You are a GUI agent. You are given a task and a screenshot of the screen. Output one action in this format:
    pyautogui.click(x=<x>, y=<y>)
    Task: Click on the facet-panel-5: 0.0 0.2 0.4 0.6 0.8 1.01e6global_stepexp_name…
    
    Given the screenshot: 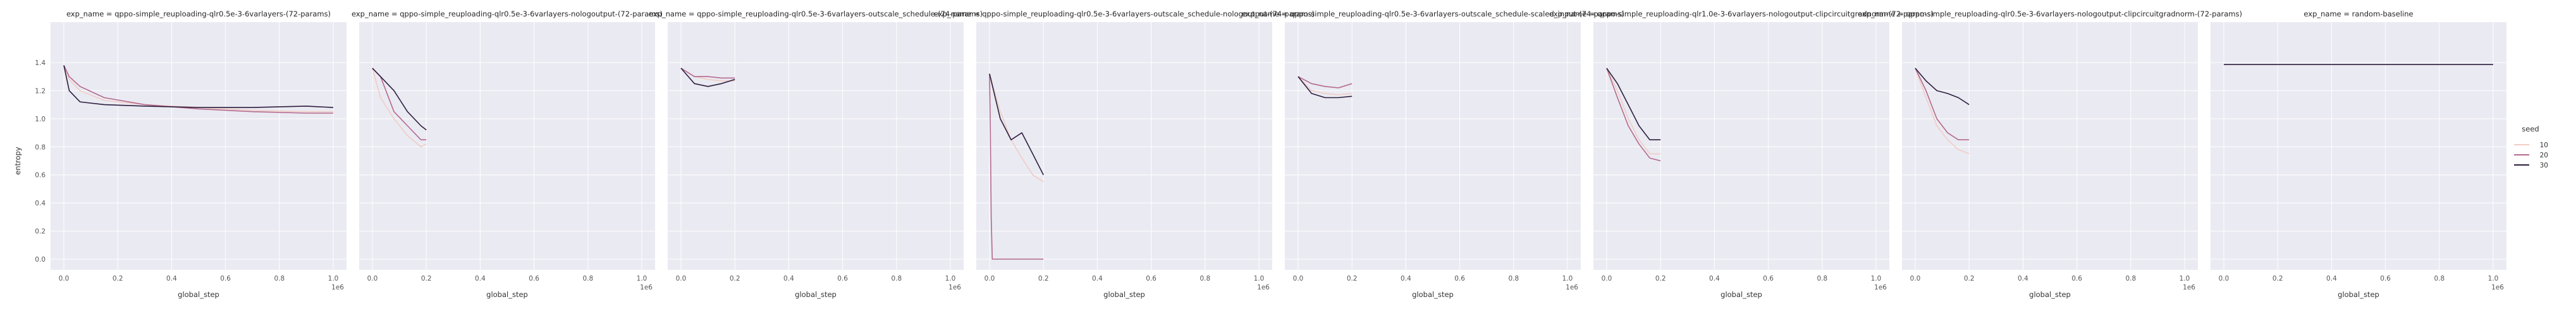 What is the action you would take?
    pyautogui.click(x=1433, y=154)
    